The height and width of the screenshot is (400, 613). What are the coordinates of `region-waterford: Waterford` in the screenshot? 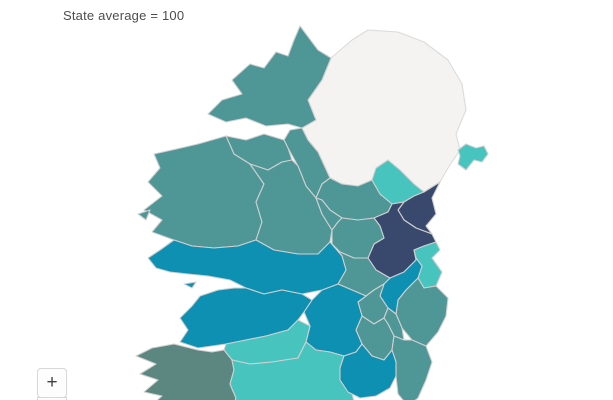 It's located at (368, 371).